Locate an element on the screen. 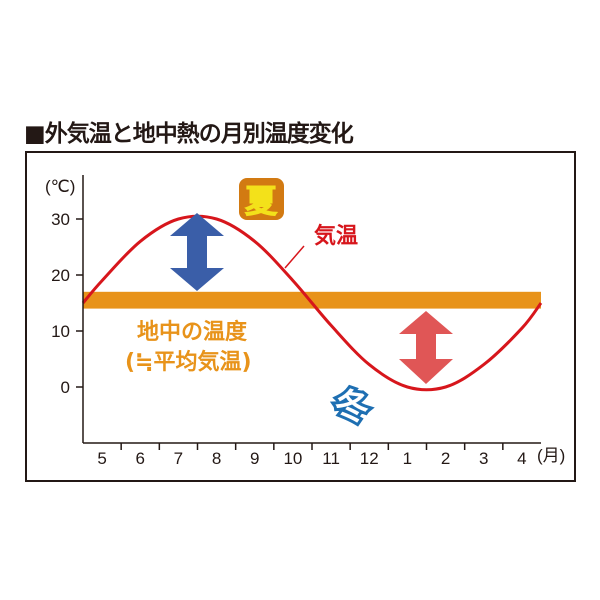 The width and height of the screenshot is (600, 600). x-tick-label: 7 is located at coordinates (178, 458).